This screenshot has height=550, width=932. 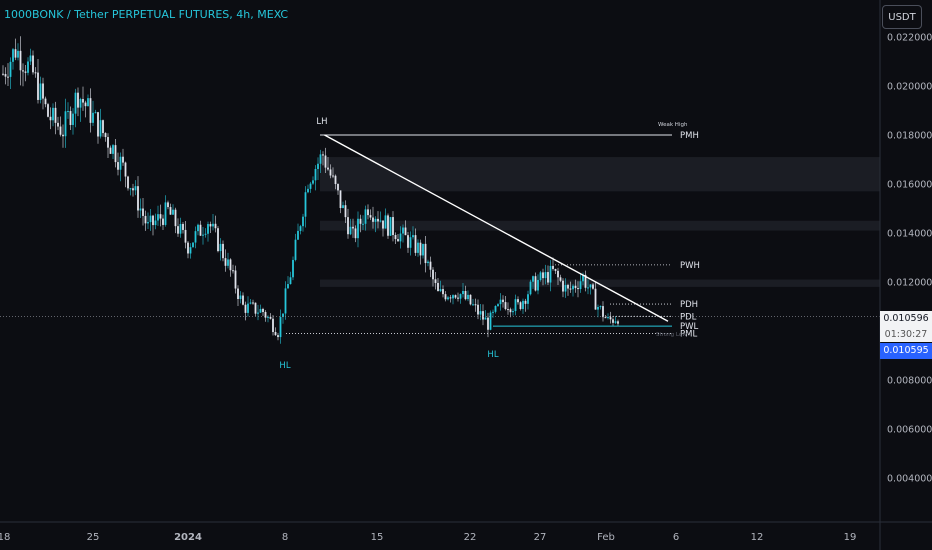 What do you see at coordinates (909, 283) in the screenshot?
I see `y-tick-label: 0.012000` at bounding box center [909, 283].